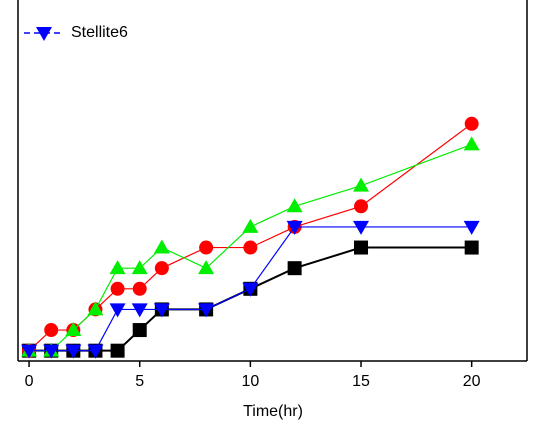 The height and width of the screenshot is (433, 533). I want to click on x-tick-label: 10, so click(250, 381).